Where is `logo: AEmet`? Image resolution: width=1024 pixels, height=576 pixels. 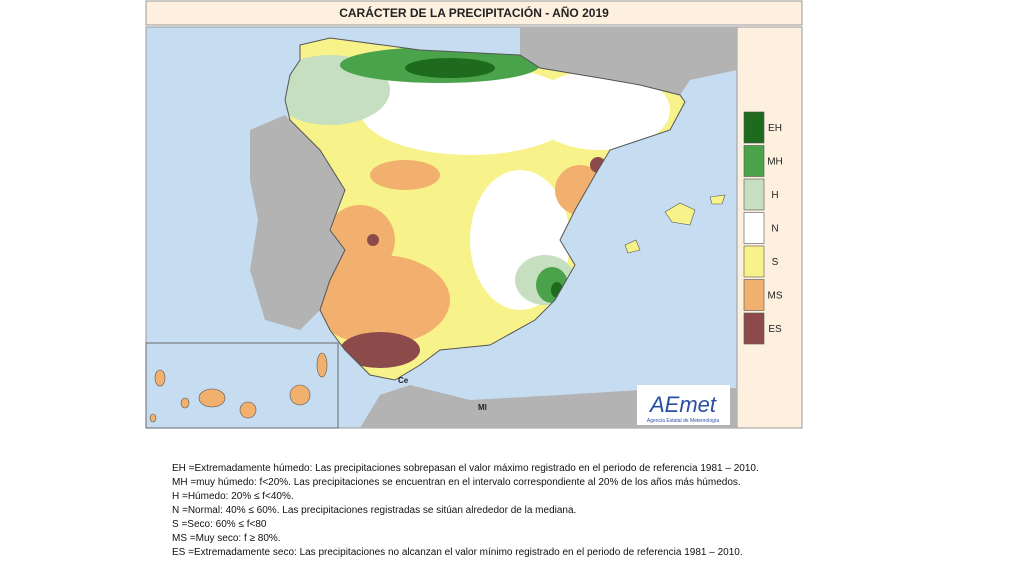 logo: AEmet is located at coordinates (682, 404).